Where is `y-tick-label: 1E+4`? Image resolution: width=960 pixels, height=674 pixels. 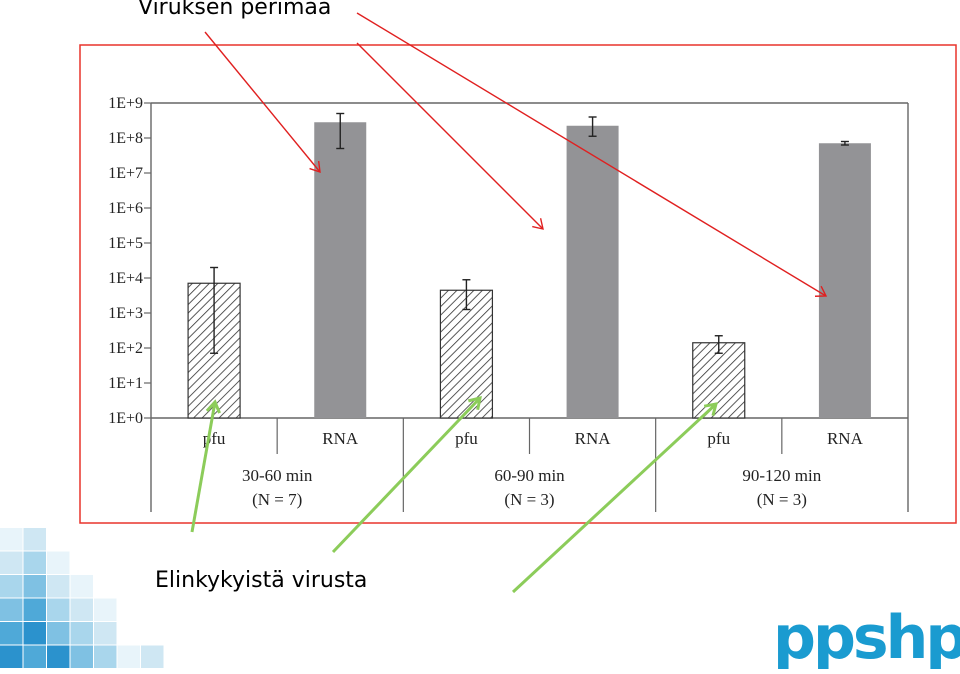 y-tick-label: 1E+4 is located at coordinates (125, 278).